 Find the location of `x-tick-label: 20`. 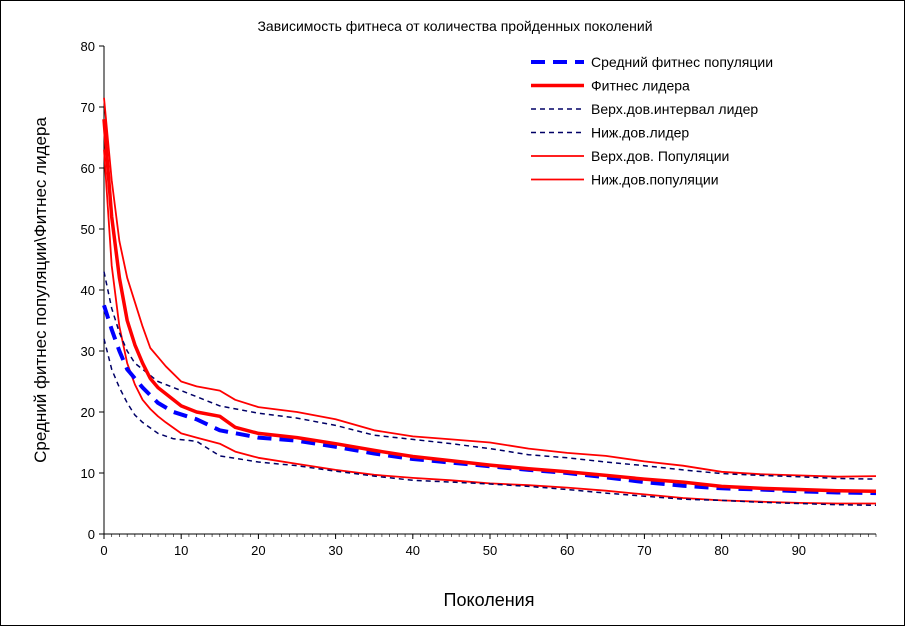

x-tick-label: 20 is located at coordinates (258, 550).